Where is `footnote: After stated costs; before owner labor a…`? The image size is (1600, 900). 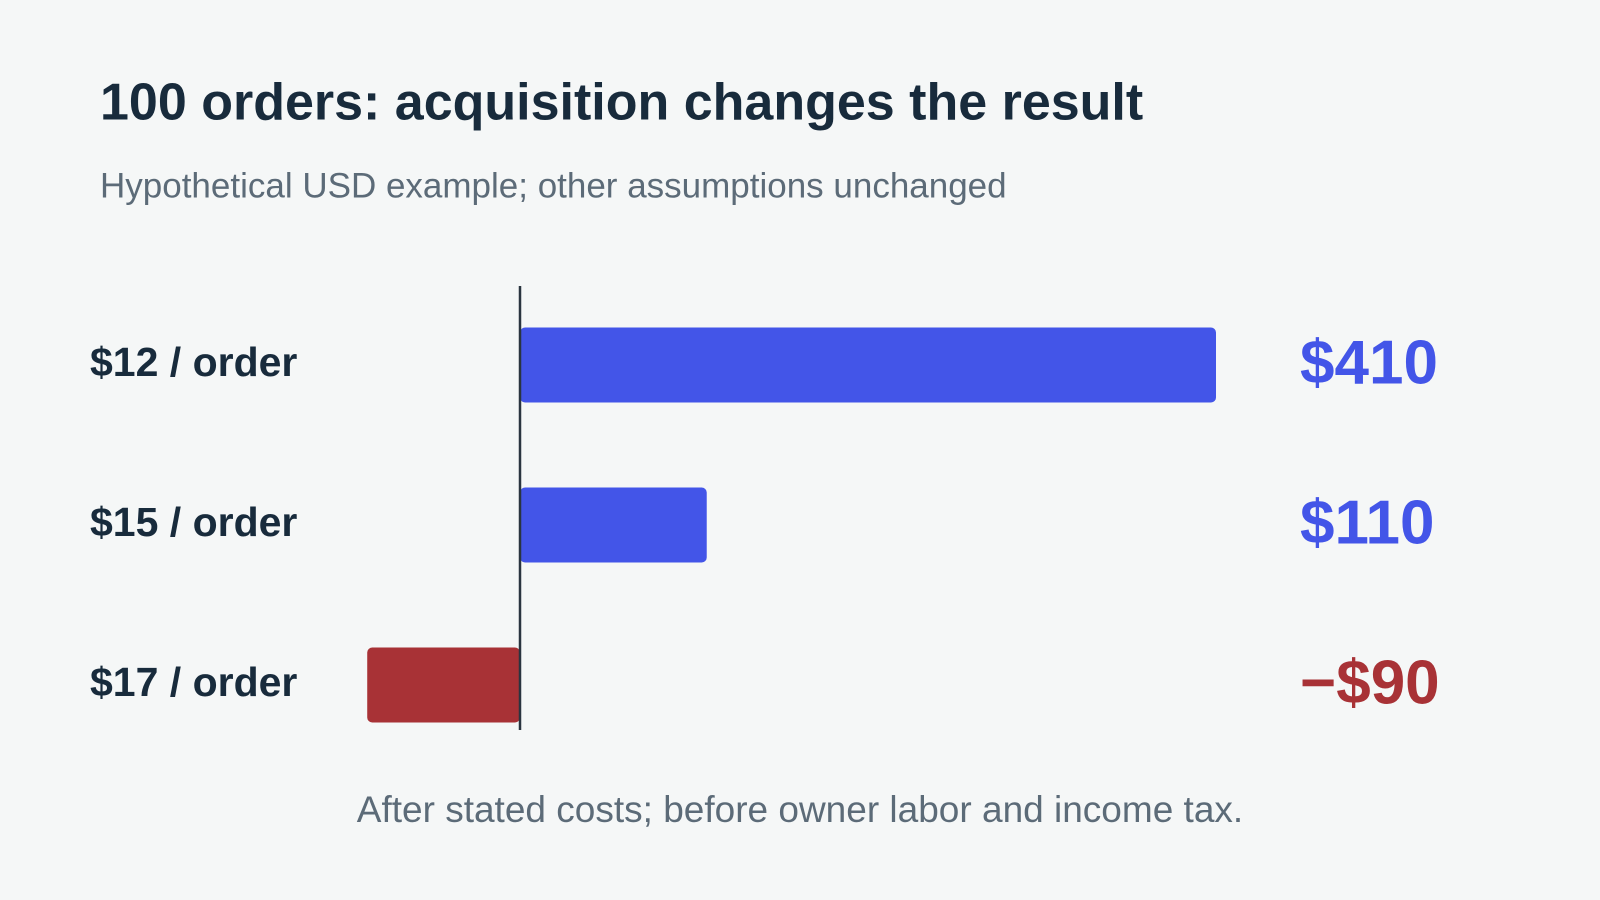
footnote: After stated costs; before owner labor a… is located at coordinates (800, 809).